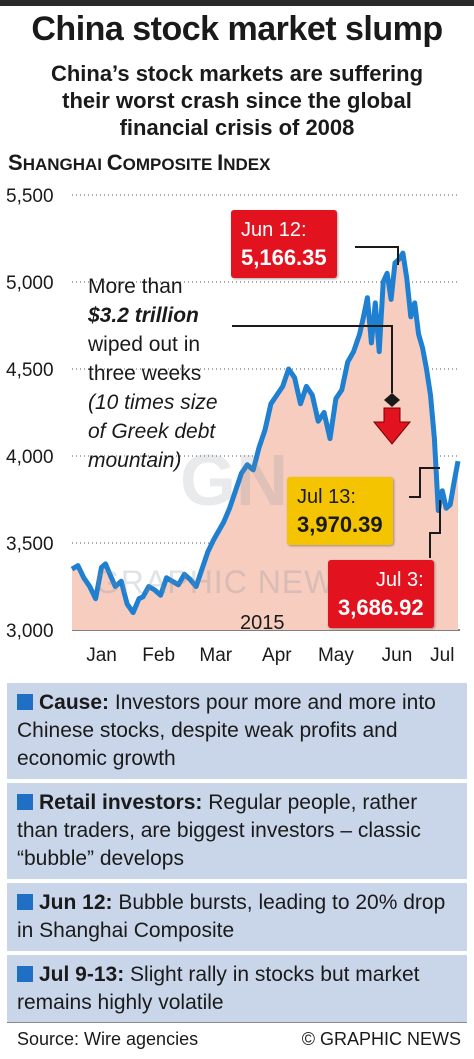 This screenshot has height=1059, width=474. Describe the element at coordinates (435, 529) in the screenshot. I see `jul3-leader` at that location.